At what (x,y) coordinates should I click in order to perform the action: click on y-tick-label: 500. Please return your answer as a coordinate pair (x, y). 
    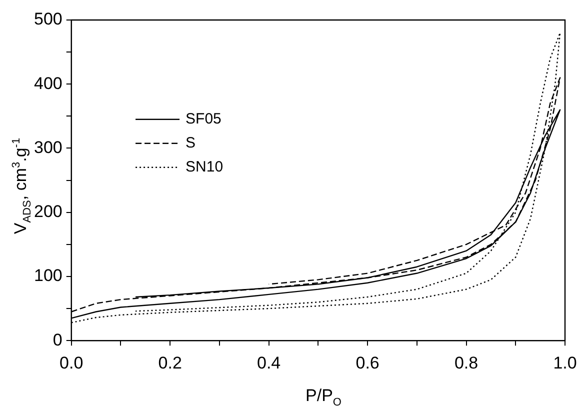
    Looking at the image, I should click on (48, 19).